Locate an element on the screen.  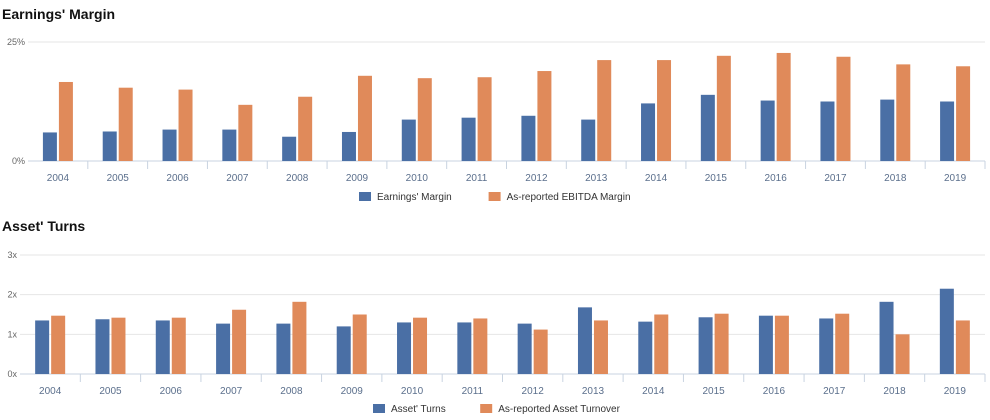
legend-label: Asset' Turns is located at coordinates (418, 409).